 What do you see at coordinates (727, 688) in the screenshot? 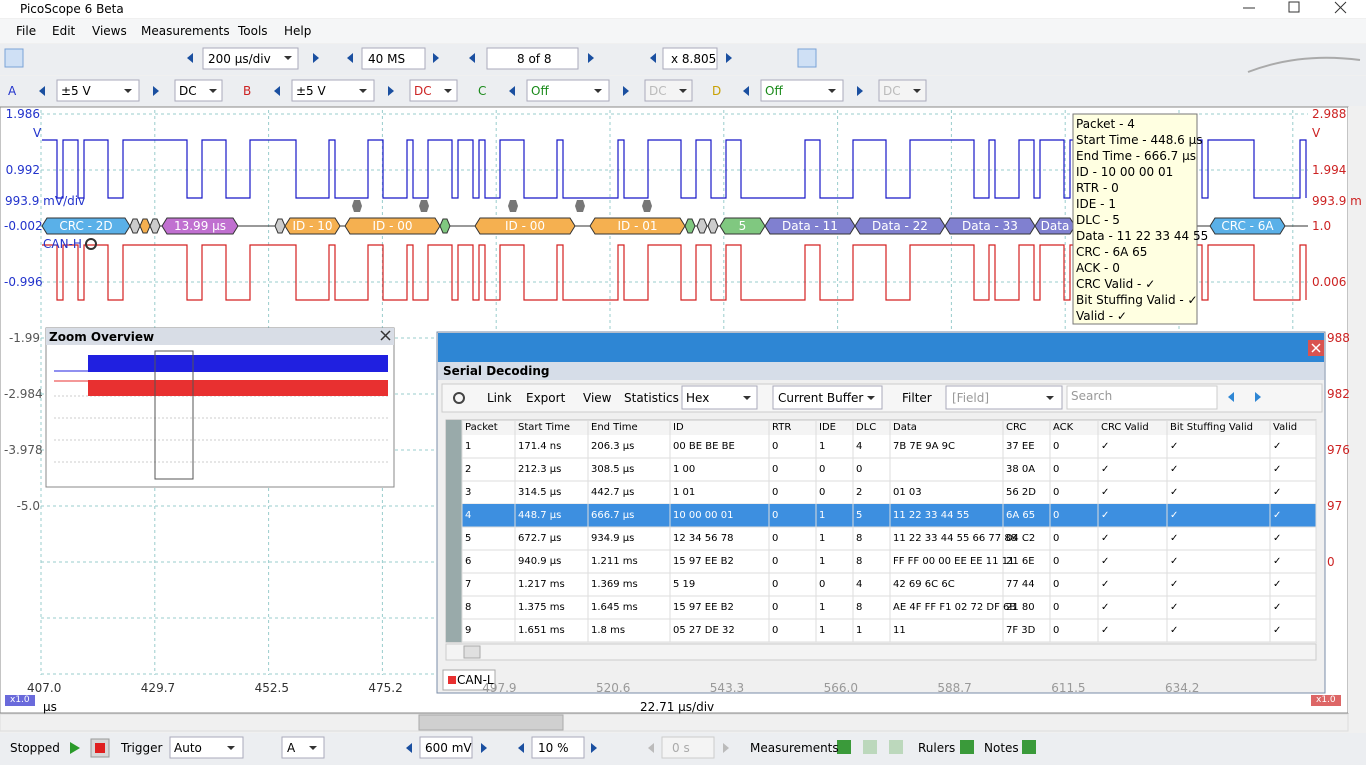
I see `x-axis-label: 543.3` at bounding box center [727, 688].